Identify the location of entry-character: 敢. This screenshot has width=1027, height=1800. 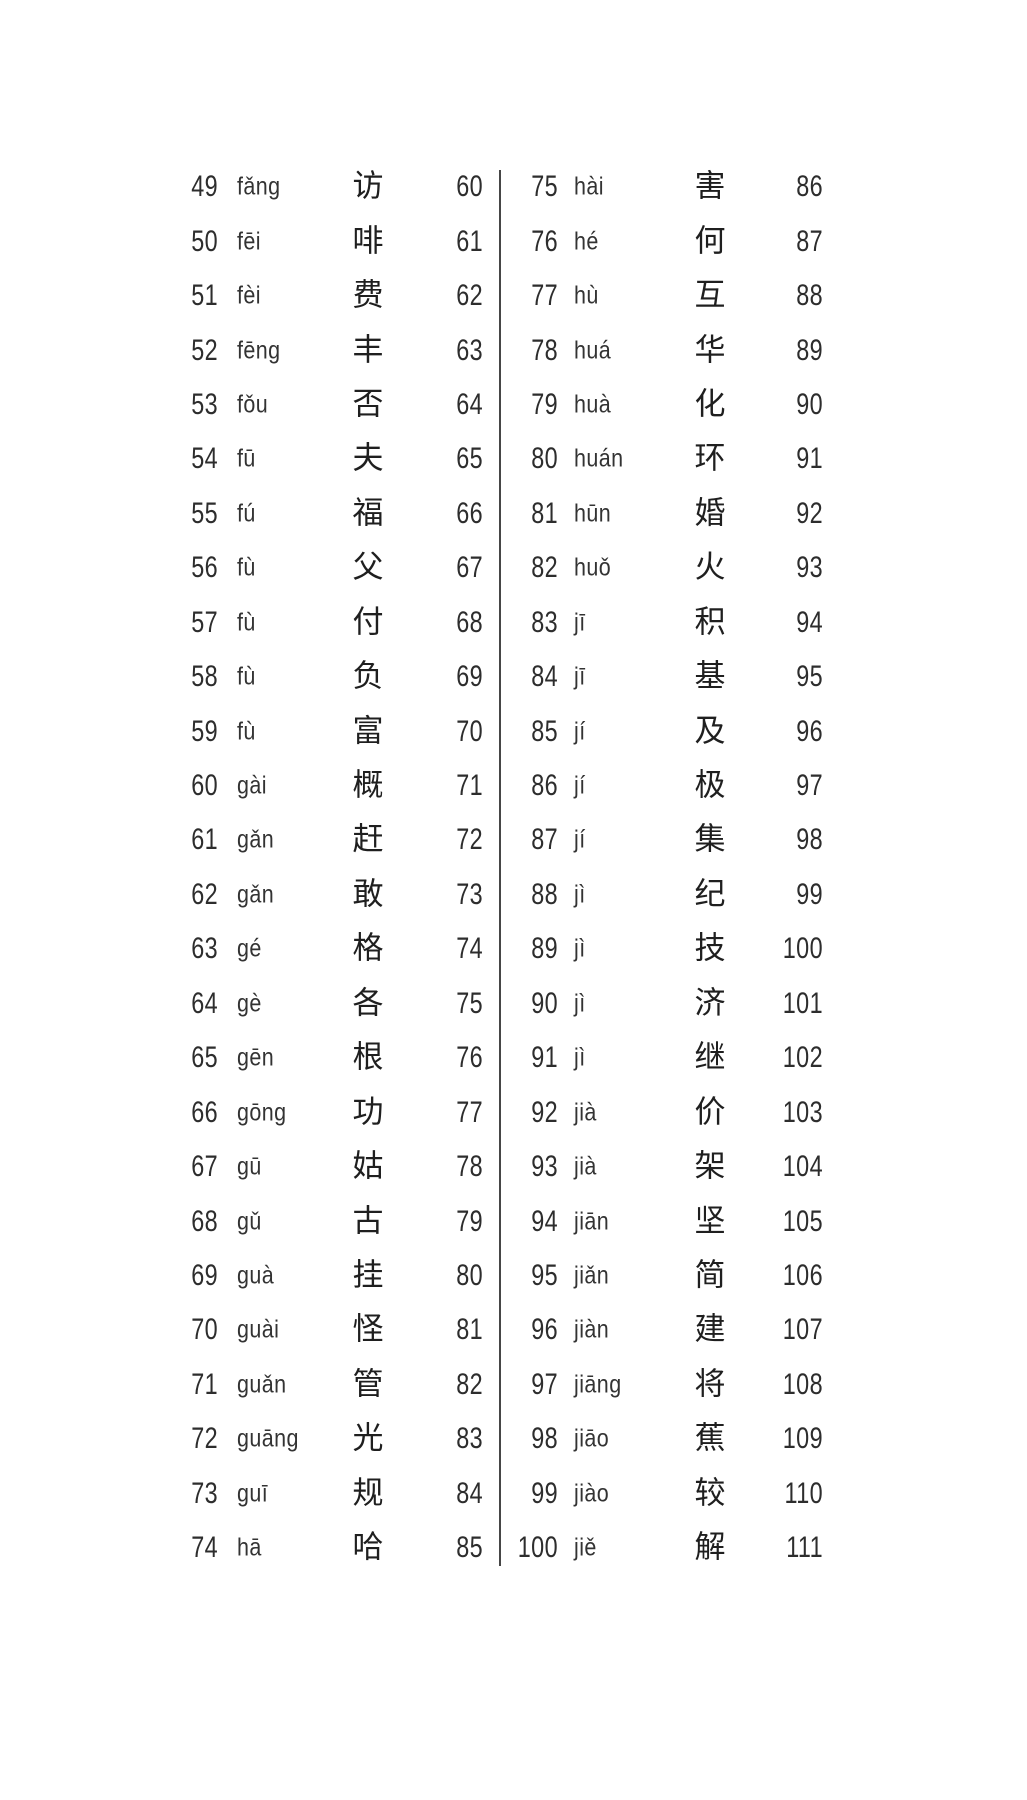
(368, 894).